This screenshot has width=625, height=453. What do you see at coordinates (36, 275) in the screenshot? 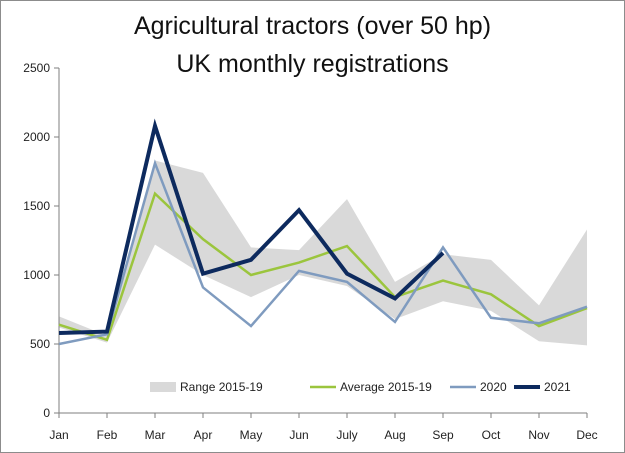
I see `y-tick-label: 1000` at bounding box center [36, 275].